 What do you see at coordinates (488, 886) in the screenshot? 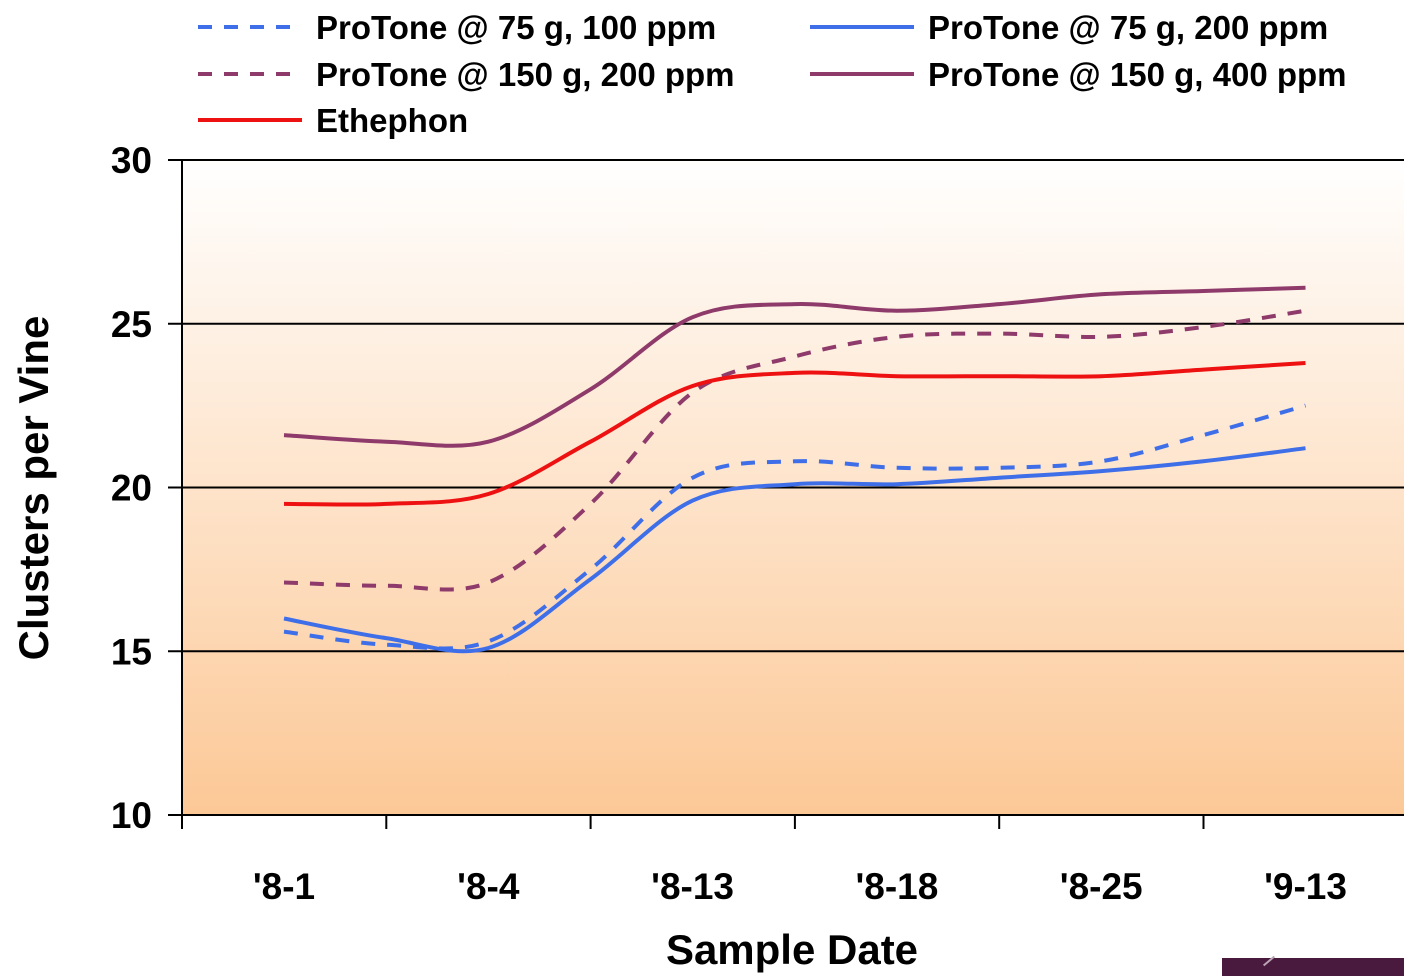
I see `x-tick-label: '8-4` at bounding box center [488, 886].